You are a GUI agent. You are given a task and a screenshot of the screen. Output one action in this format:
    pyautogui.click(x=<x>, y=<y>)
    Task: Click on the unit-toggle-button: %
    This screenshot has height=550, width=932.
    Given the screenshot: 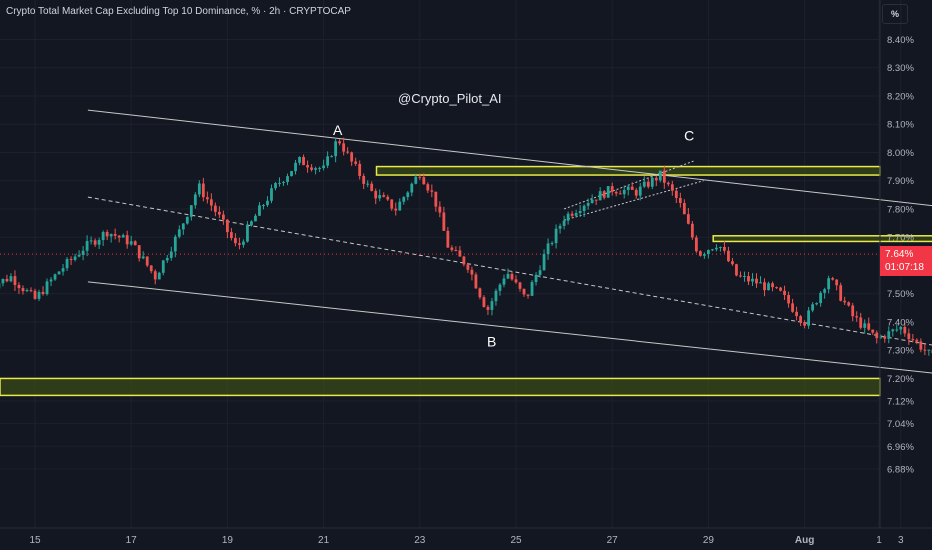 What is the action you would take?
    pyautogui.click(x=895, y=14)
    